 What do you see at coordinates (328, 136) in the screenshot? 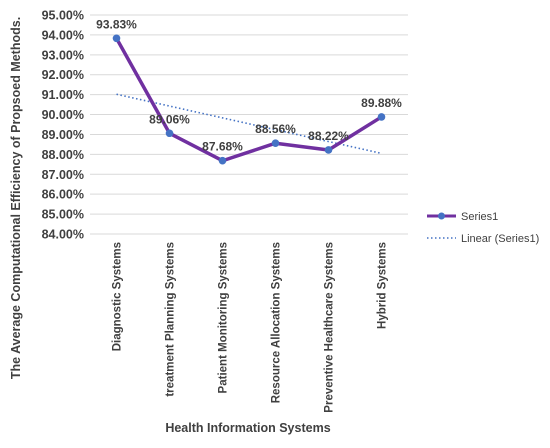
I see `data-label: 88.22%` at bounding box center [328, 136].